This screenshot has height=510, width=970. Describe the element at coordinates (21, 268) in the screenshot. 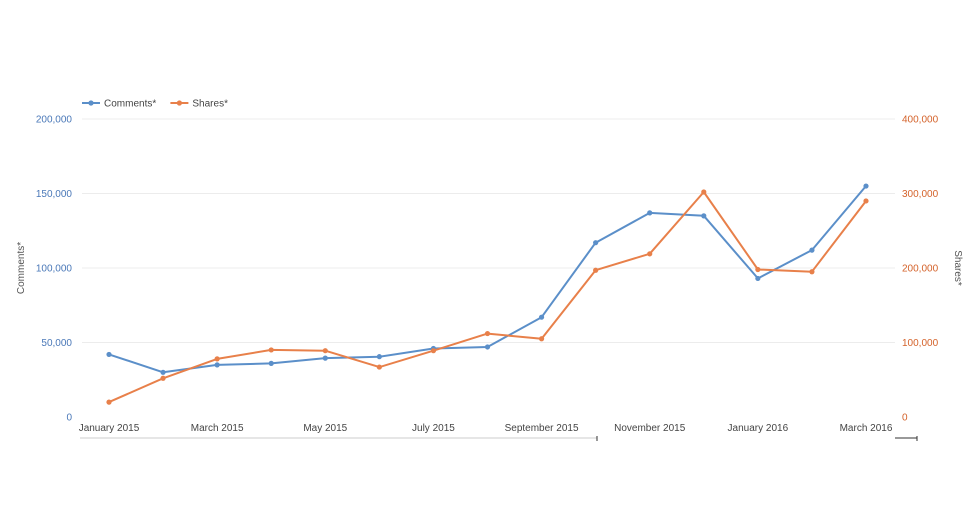

I see `y-left-axis-title: Comments*` at that location.